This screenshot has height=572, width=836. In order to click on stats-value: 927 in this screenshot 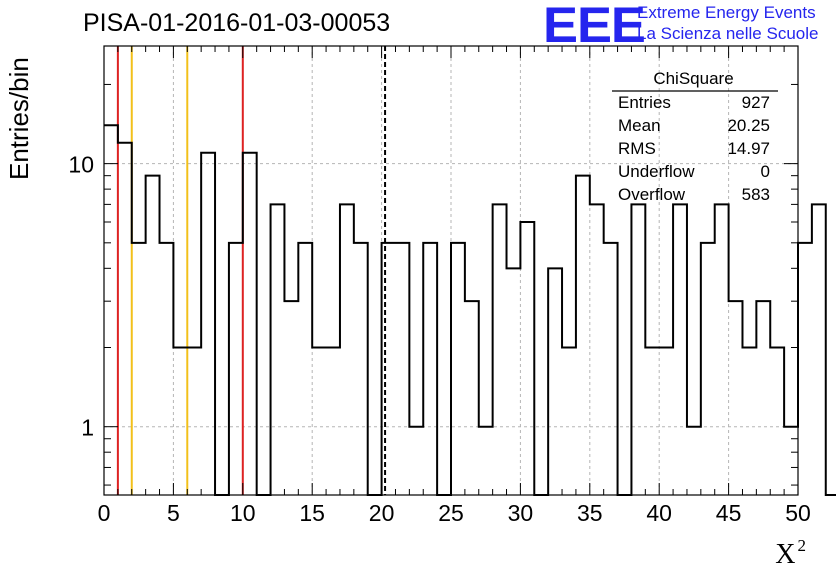, I will do `click(755, 102)`.